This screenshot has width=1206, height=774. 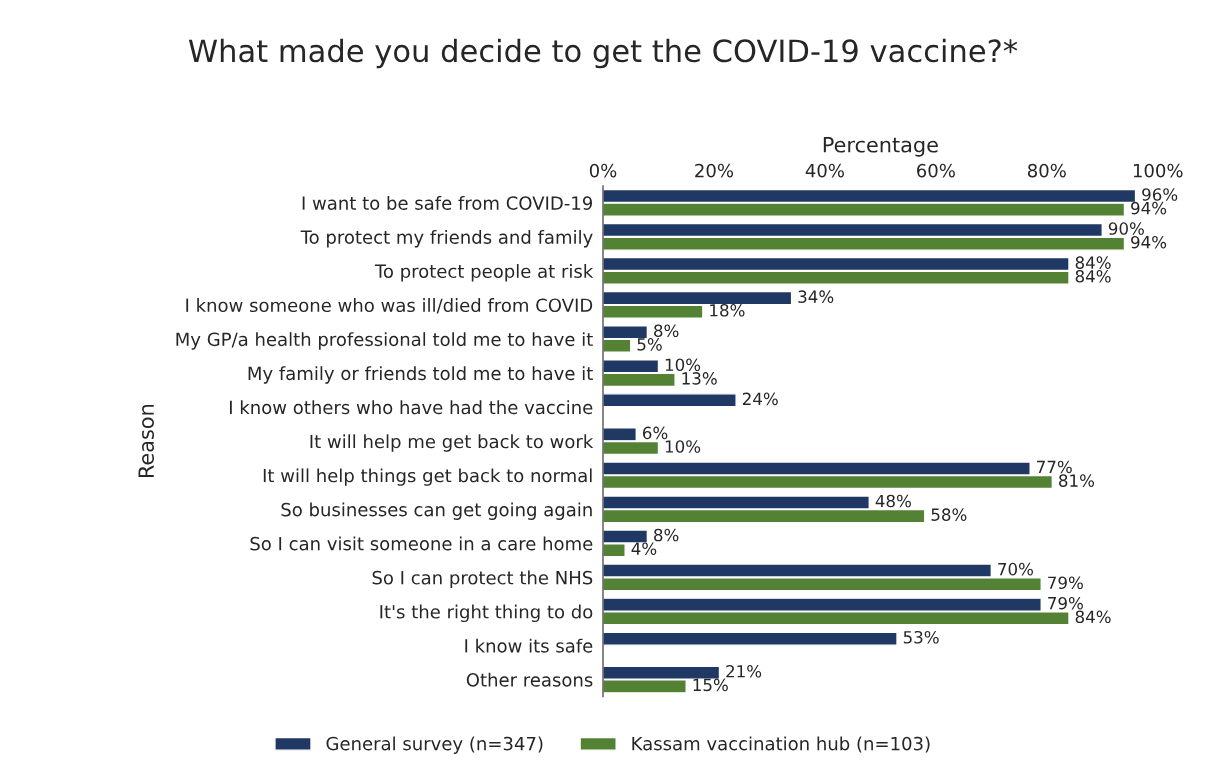 What do you see at coordinates (1160, 194) in the screenshot?
I see `data-label: 96%` at bounding box center [1160, 194].